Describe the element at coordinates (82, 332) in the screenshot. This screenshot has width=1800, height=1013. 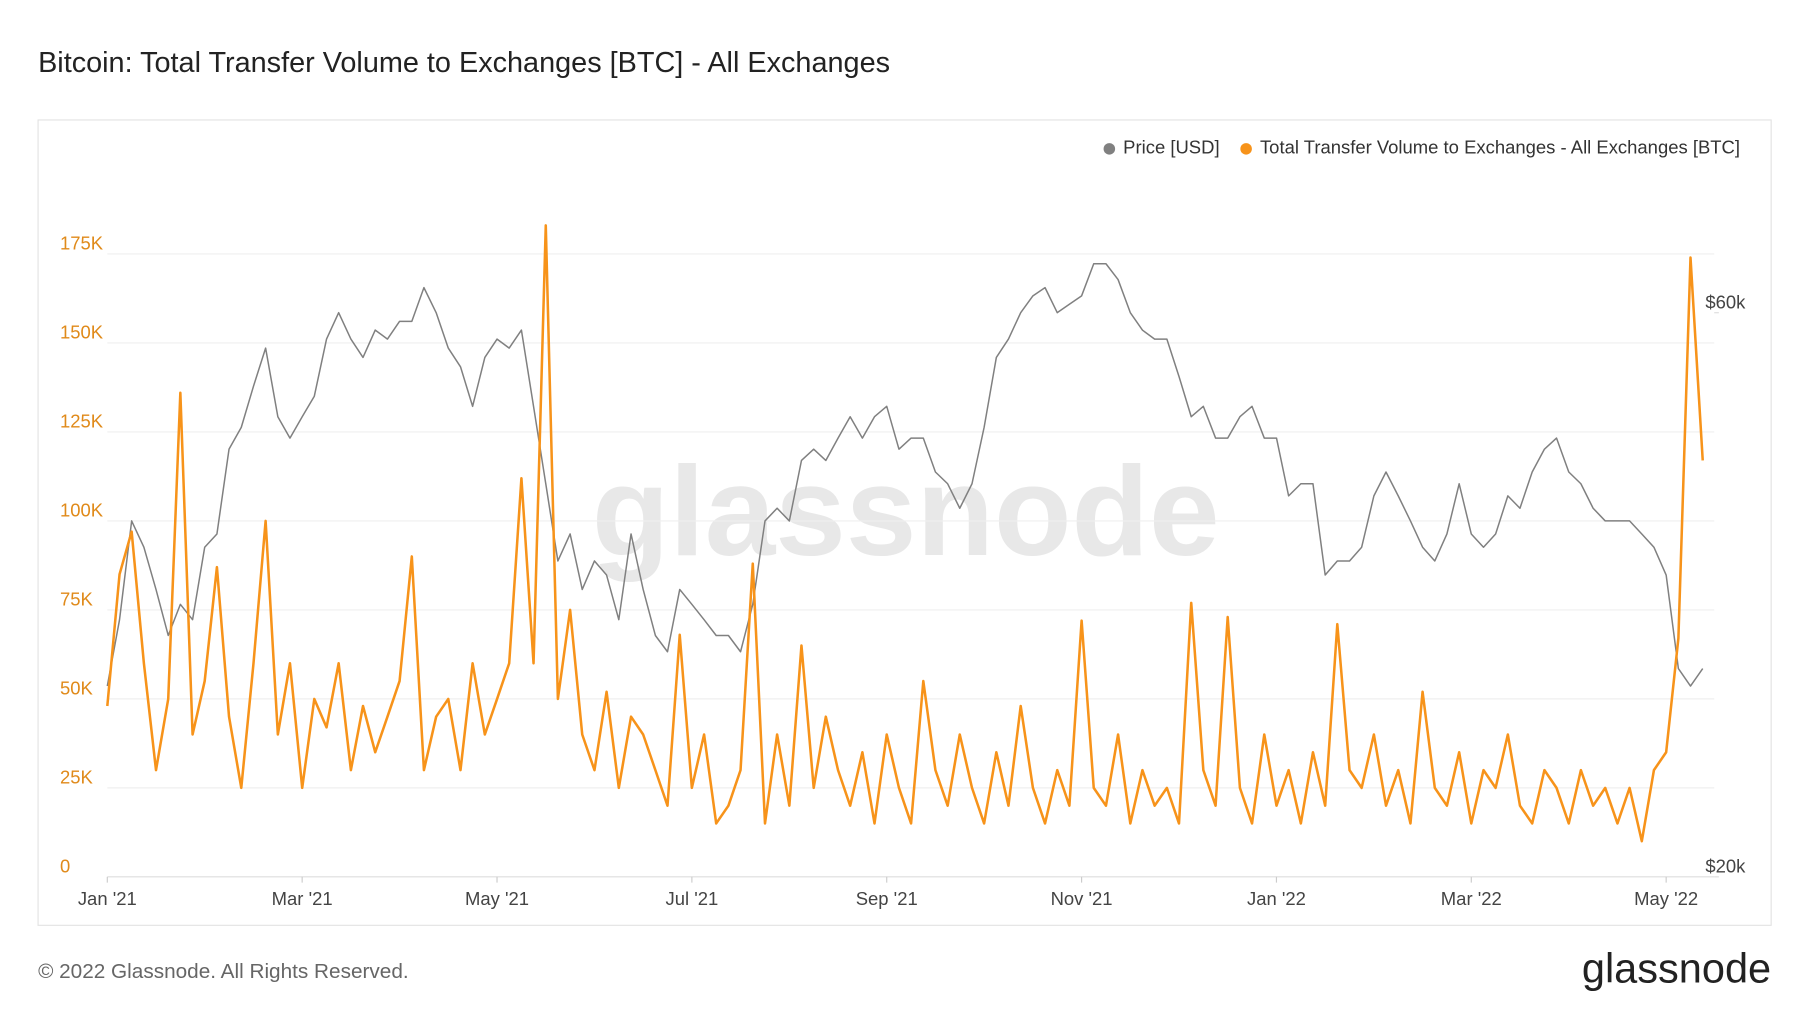
I see `y-tick-label: 150K` at that location.